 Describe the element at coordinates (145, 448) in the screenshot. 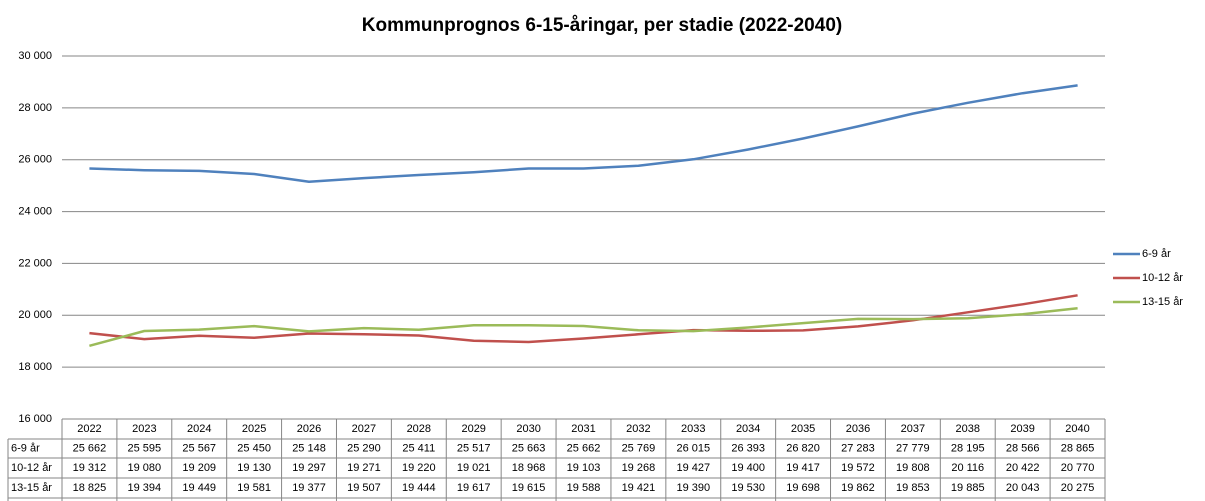

I see `table-cell: 25 595` at that location.